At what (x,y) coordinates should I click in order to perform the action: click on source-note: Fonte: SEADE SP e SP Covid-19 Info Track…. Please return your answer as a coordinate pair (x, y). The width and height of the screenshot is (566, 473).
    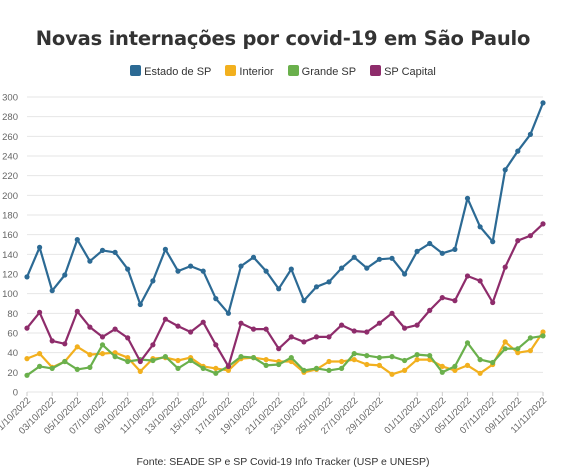
    Looking at the image, I should click on (283, 462).